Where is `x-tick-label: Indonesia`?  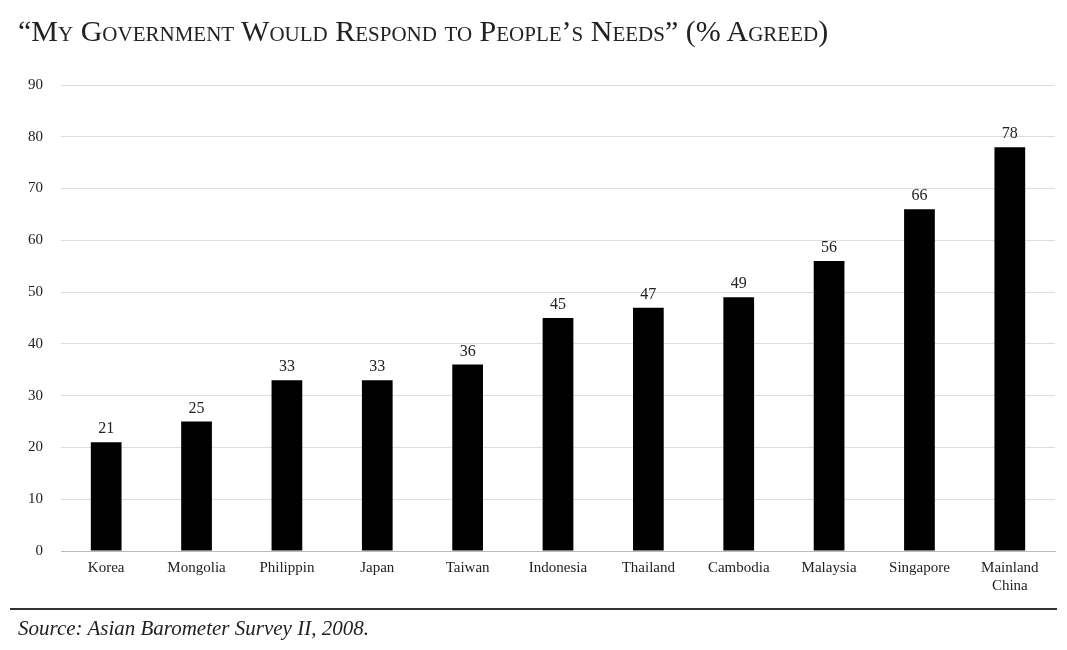 x-tick-label: Indonesia is located at coordinates (558, 566).